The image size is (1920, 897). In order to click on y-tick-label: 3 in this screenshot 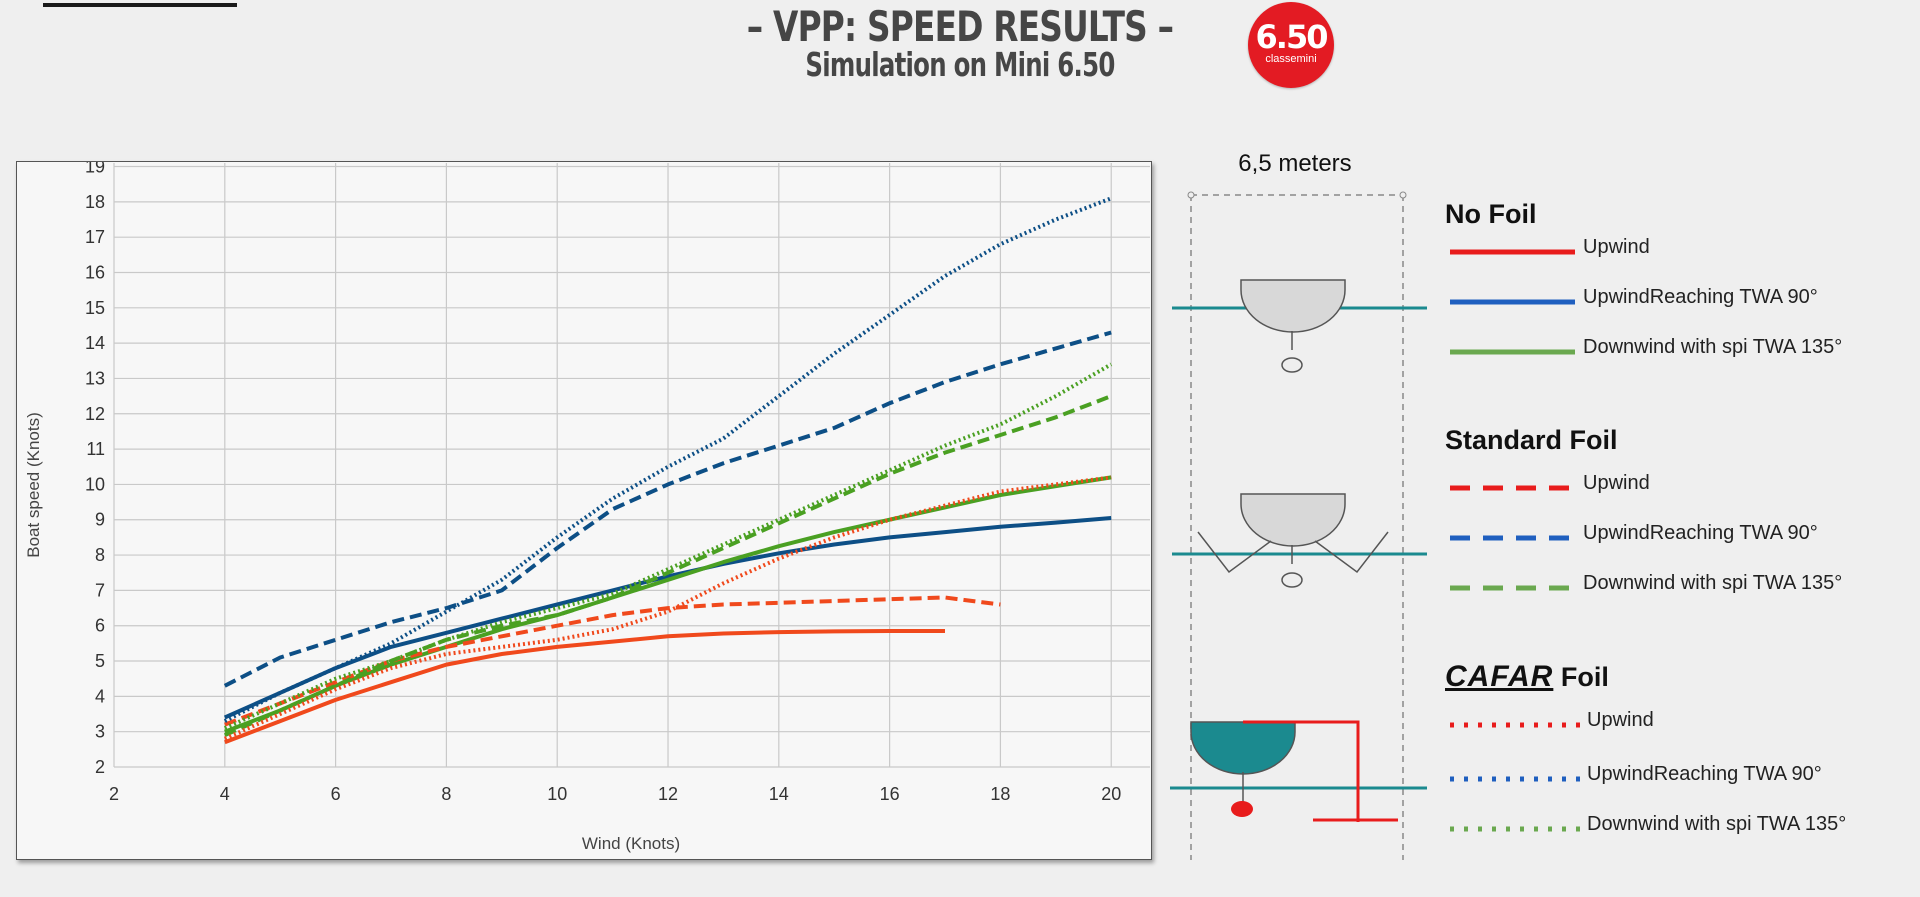, I will do `click(100, 732)`.